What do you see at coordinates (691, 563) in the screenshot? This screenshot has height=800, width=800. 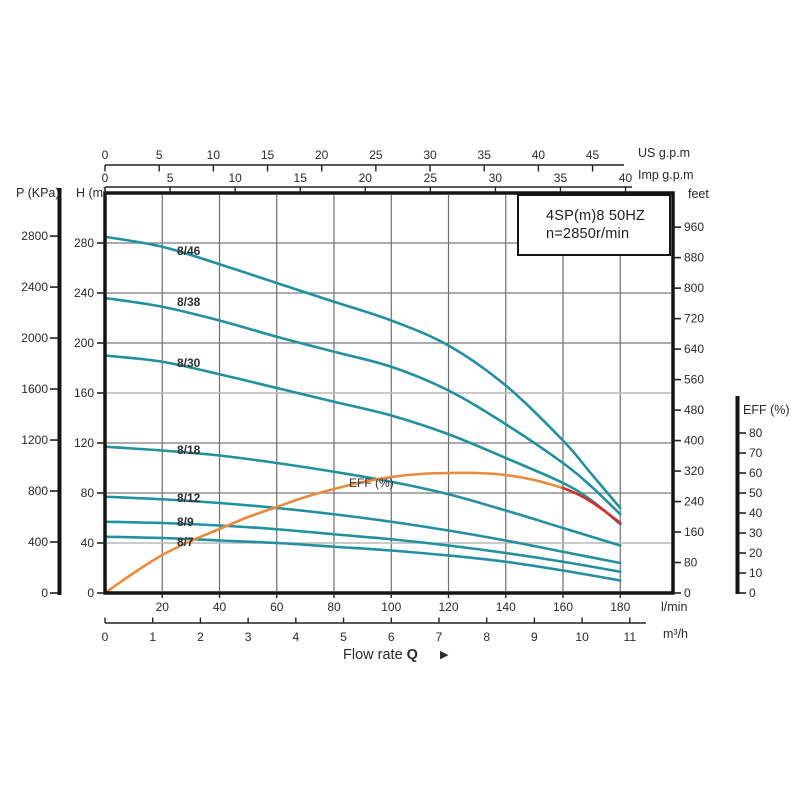 I see `feet-tick-label: 80` at bounding box center [691, 563].